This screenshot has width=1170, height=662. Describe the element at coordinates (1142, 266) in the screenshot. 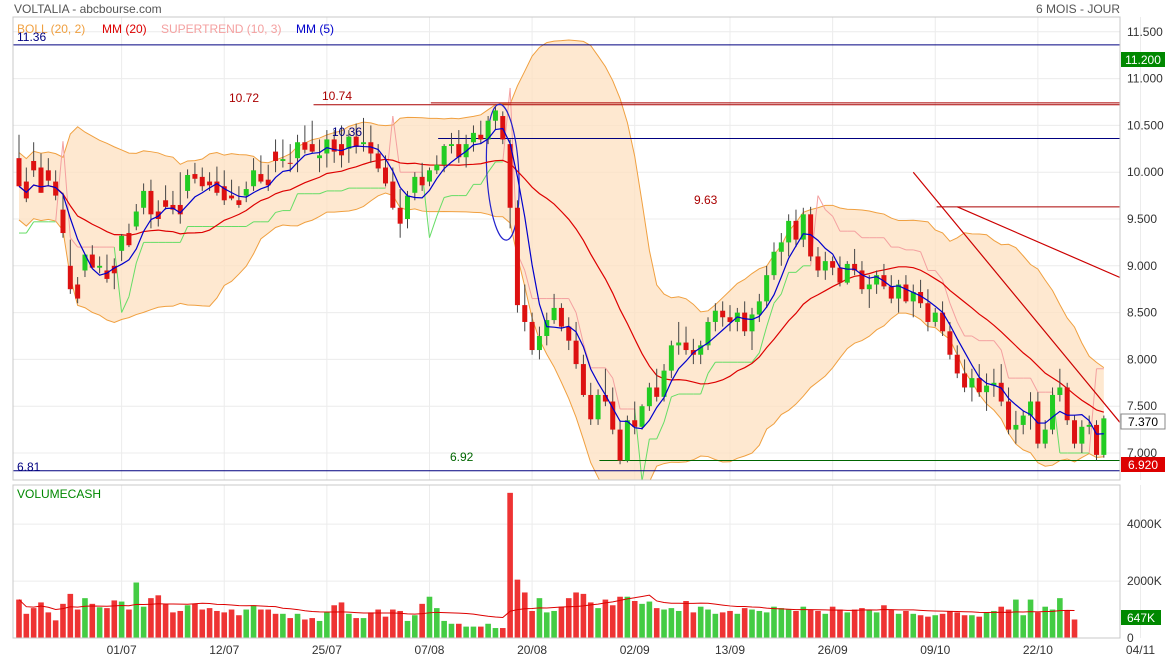

I see `price-tick-label: 9.000` at that location.